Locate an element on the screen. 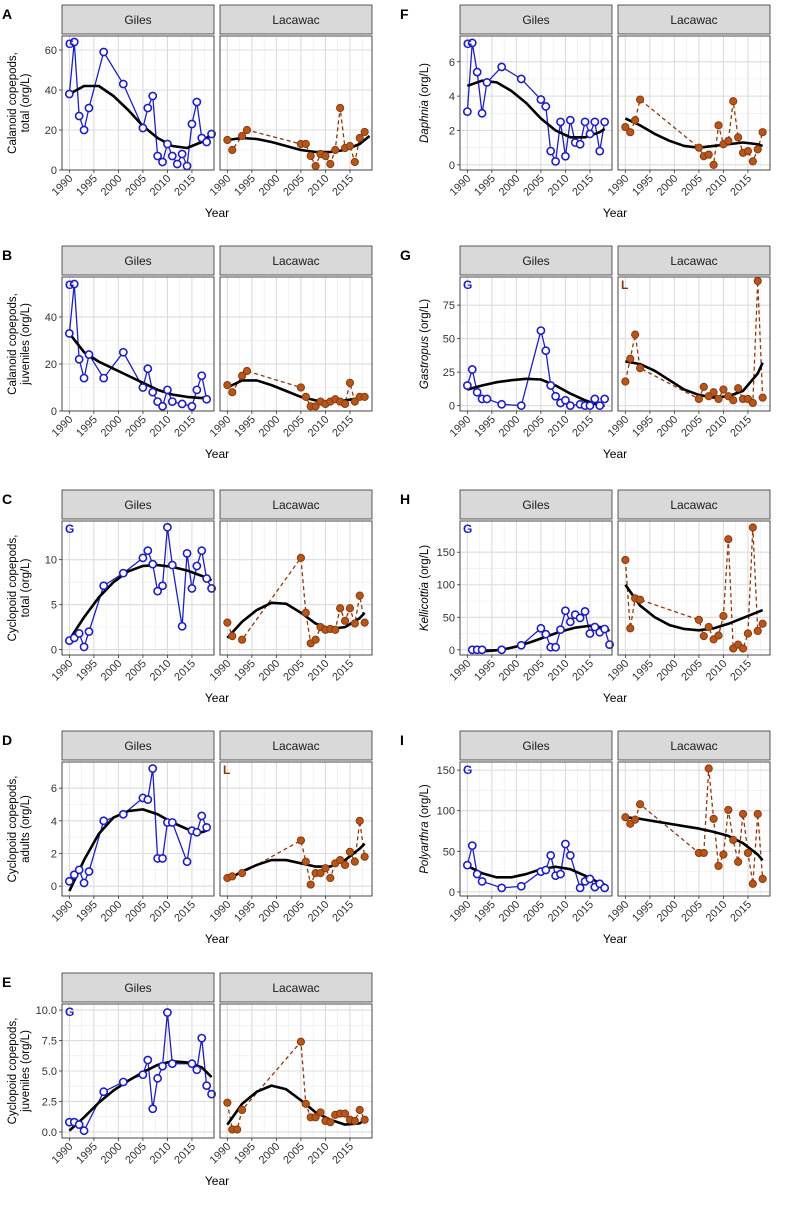  y-tick-label: 60 is located at coordinates (51, 51).